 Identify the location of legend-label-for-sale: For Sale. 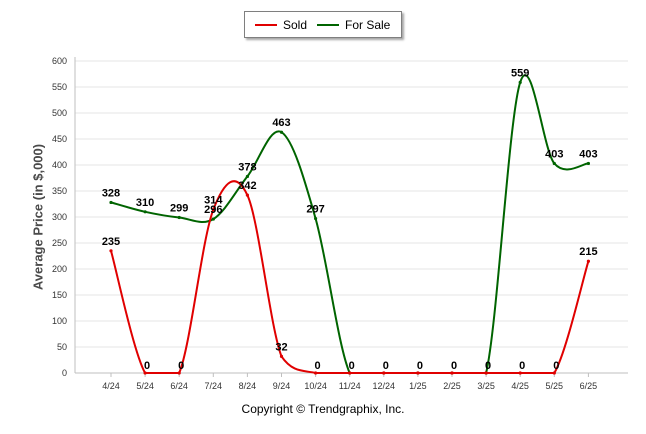
(368, 25).